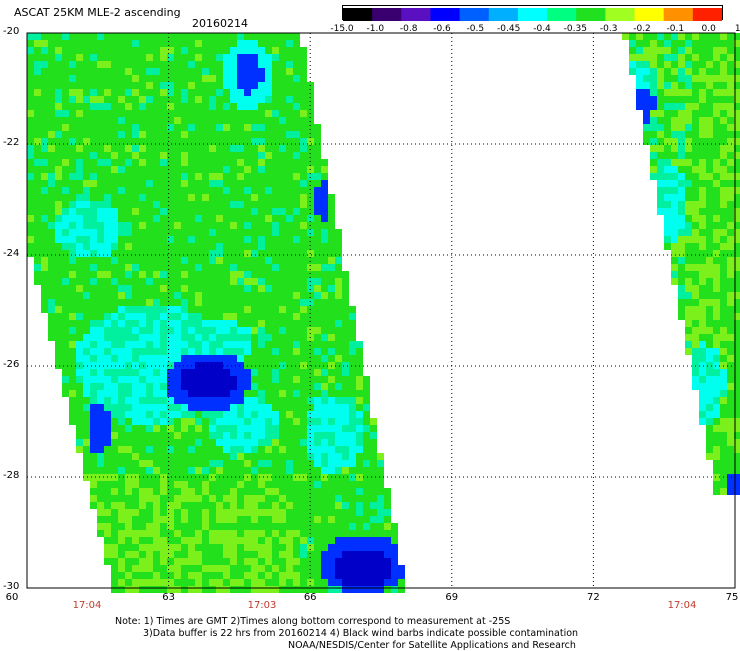 The height and width of the screenshot is (651, 740). Describe the element at coordinates (708, 29) in the screenshot. I see `colorbar-label: 0.0` at that location.